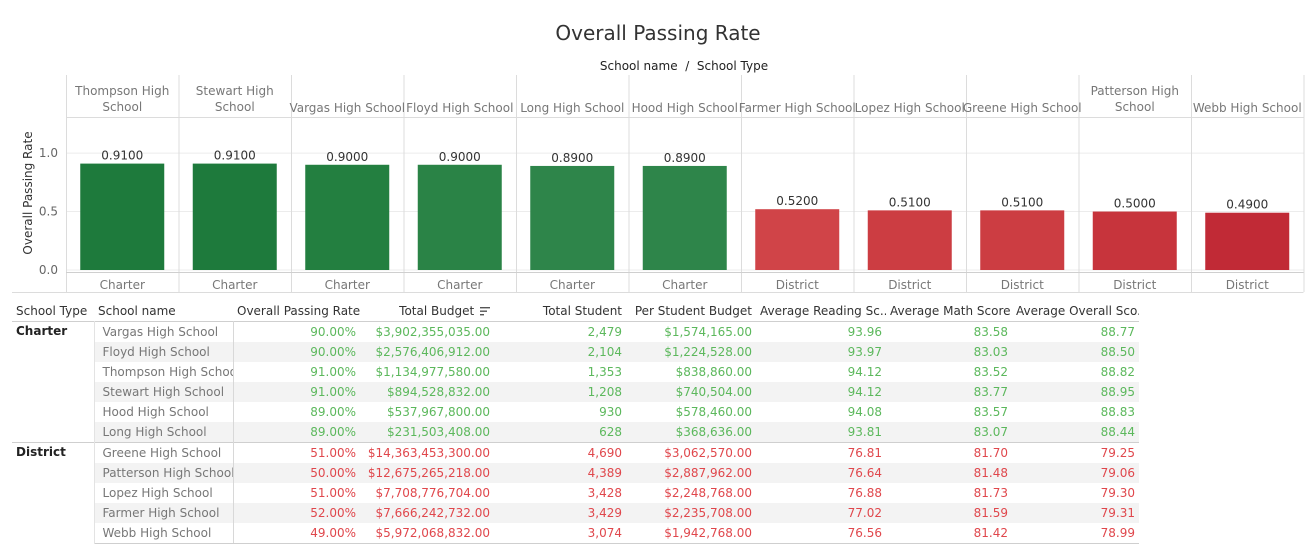 This screenshot has height=559, width=1315. I want to click on cell-students: 2,479, so click(604, 332).